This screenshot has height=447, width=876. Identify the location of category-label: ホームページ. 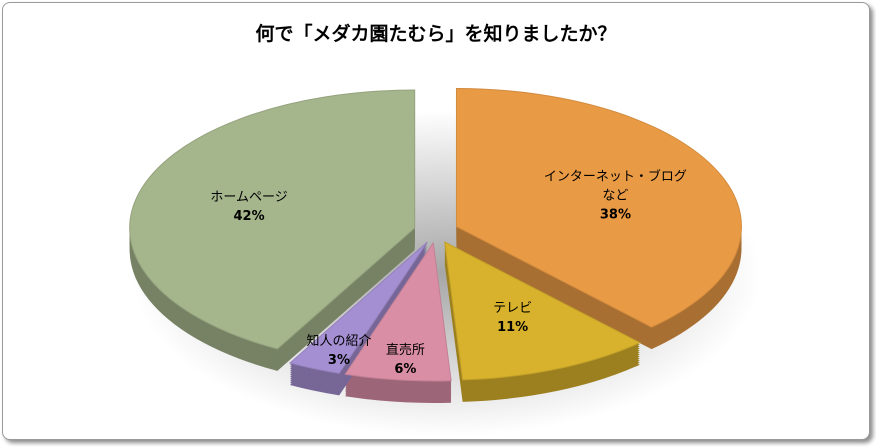
(249, 198).